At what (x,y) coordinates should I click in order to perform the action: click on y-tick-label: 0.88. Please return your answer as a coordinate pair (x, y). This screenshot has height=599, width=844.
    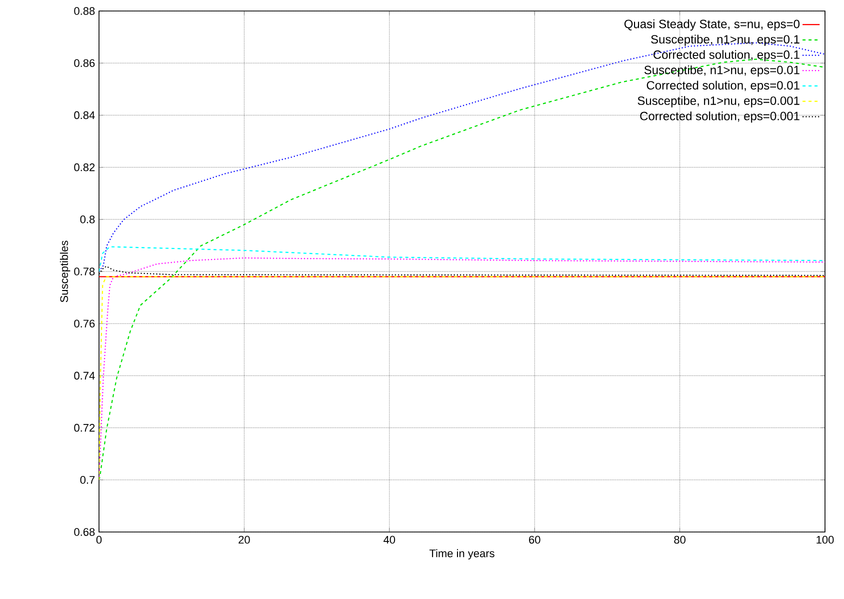
    Looking at the image, I should click on (84, 11).